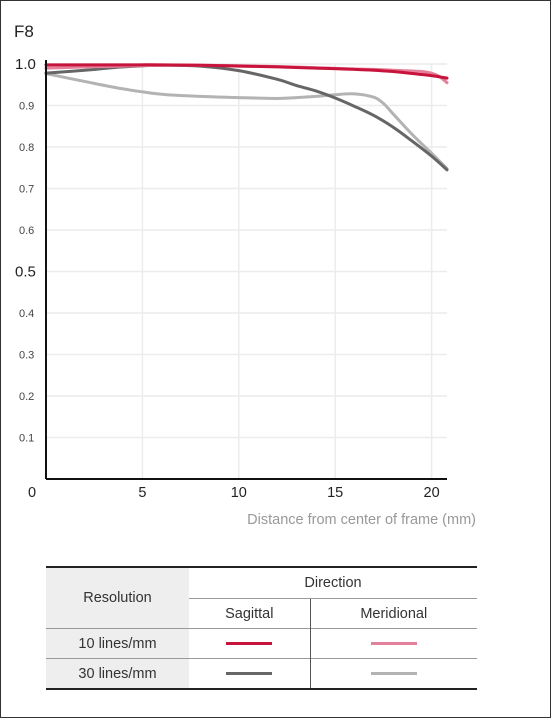  I want to click on y-tick-label: 0.5, so click(25, 272).